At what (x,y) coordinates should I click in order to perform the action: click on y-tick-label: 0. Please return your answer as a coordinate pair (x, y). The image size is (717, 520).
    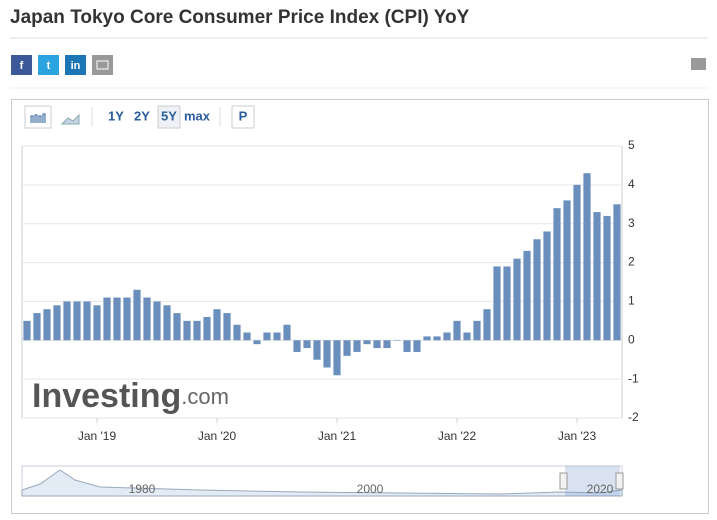
    Looking at the image, I should click on (631, 339).